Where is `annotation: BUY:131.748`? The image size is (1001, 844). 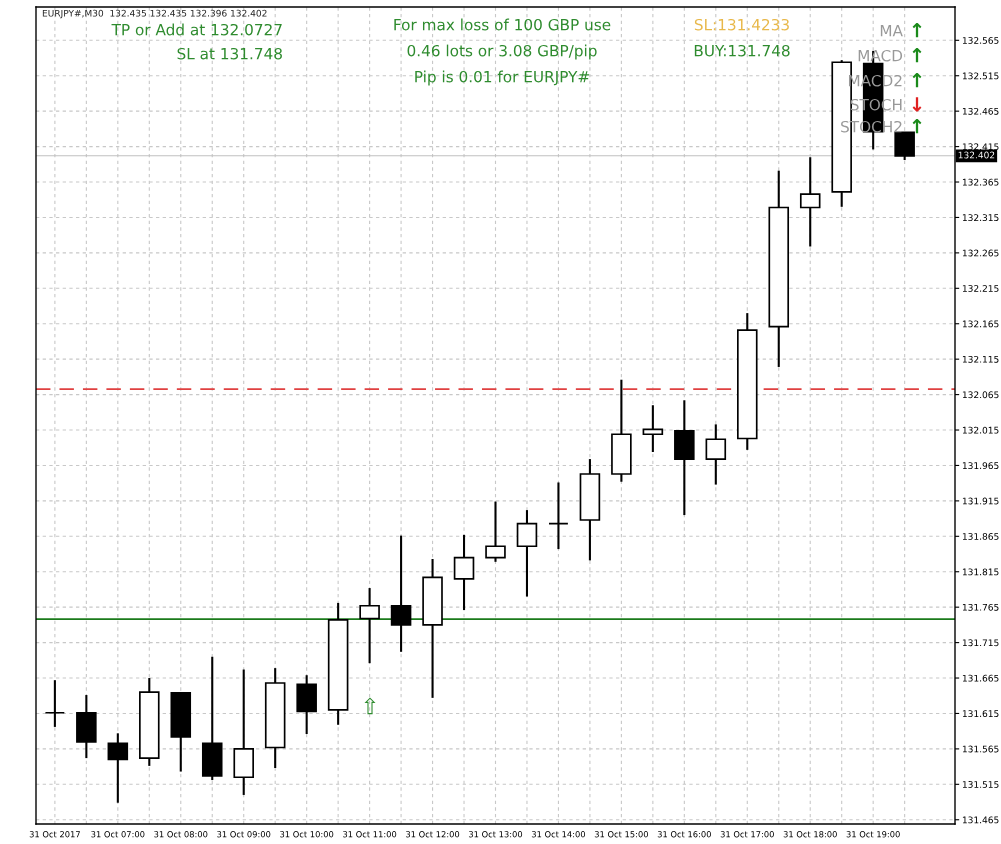
annotation: BUY:131.748 is located at coordinates (742, 50).